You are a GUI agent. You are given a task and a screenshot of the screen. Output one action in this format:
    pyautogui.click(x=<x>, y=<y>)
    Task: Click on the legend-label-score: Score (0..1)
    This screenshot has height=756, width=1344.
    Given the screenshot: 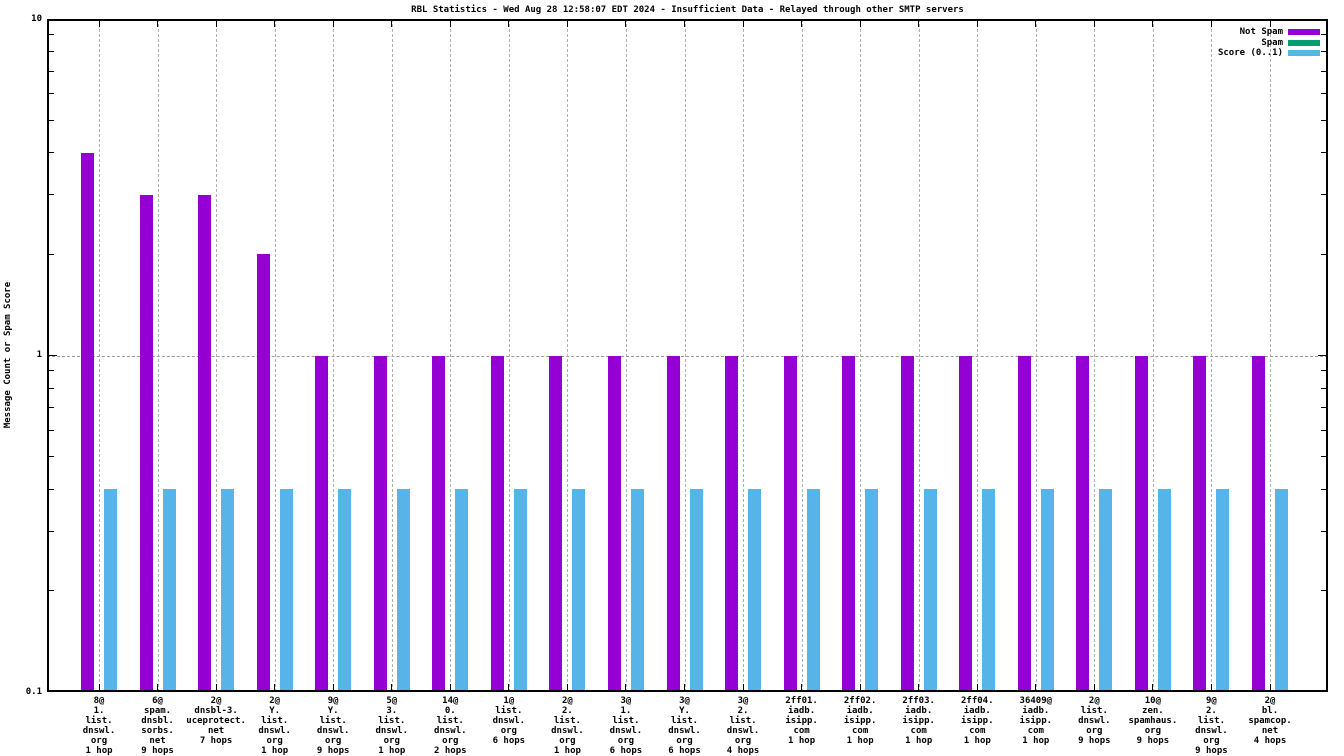 What is the action you would take?
    pyautogui.click(x=1250, y=53)
    